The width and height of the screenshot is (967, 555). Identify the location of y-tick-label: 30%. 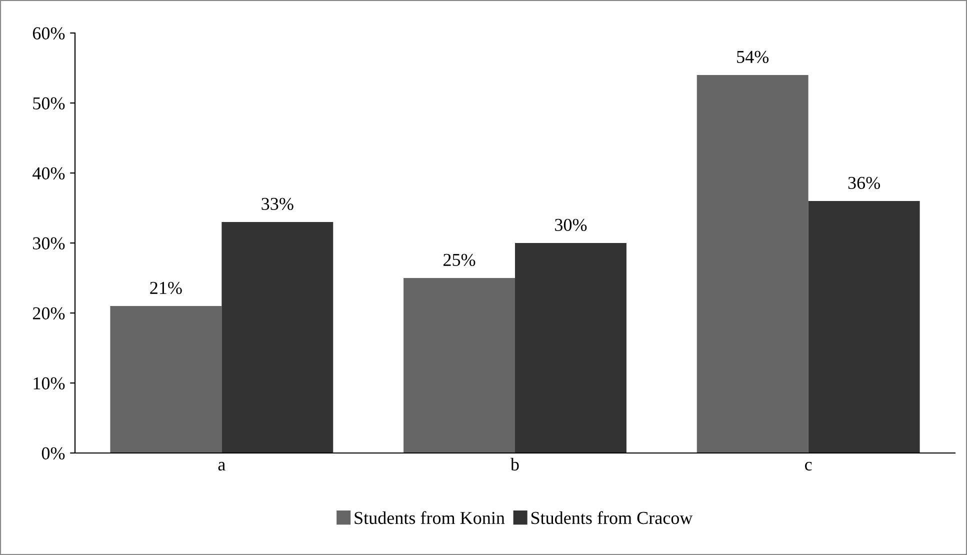
(49, 243).